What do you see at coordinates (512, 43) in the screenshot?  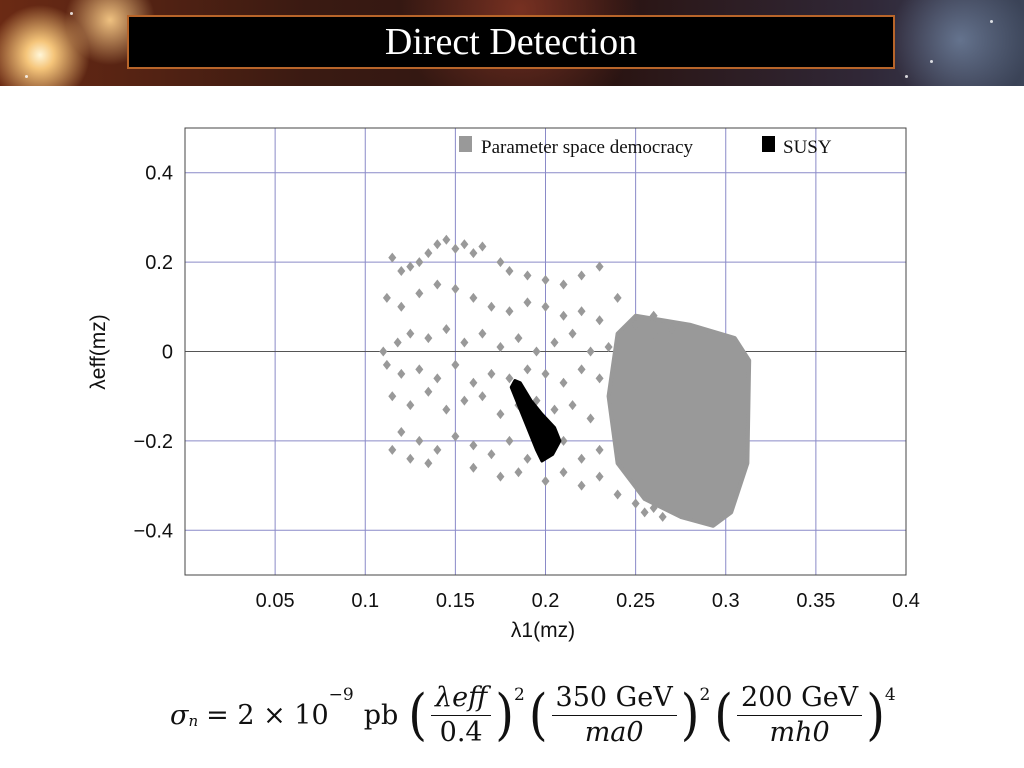 I see `header-banner: Direct Detection` at bounding box center [512, 43].